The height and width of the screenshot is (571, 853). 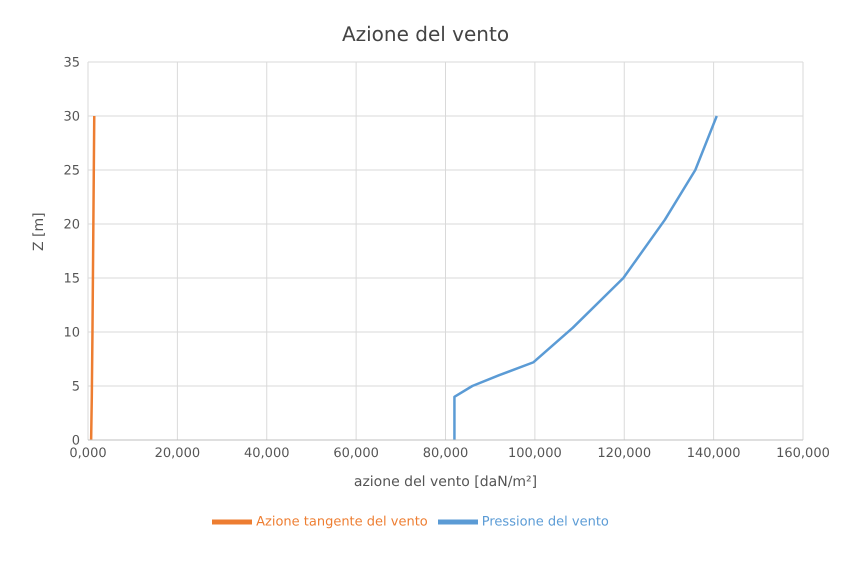 What do you see at coordinates (356, 454) in the screenshot?
I see `x-tick-label: 60,000` at bounding box center [356, 454].